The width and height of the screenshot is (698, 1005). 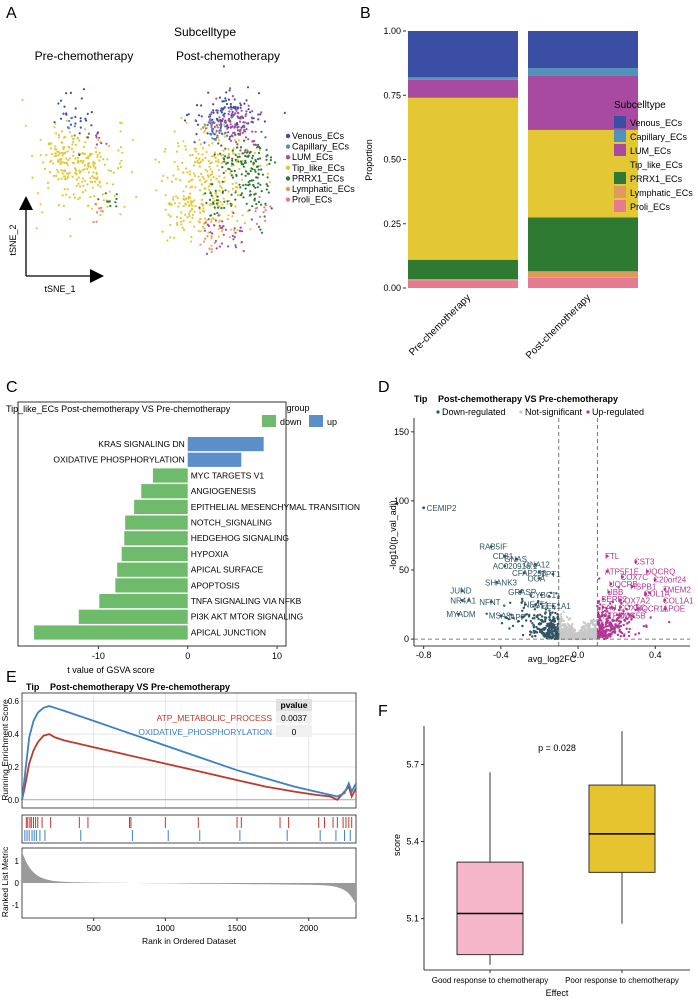 What do you see at coordinates (674, 609) in the screenshot?
I see `volcano-gene-label: APOE` at bounding box center [674, 609].